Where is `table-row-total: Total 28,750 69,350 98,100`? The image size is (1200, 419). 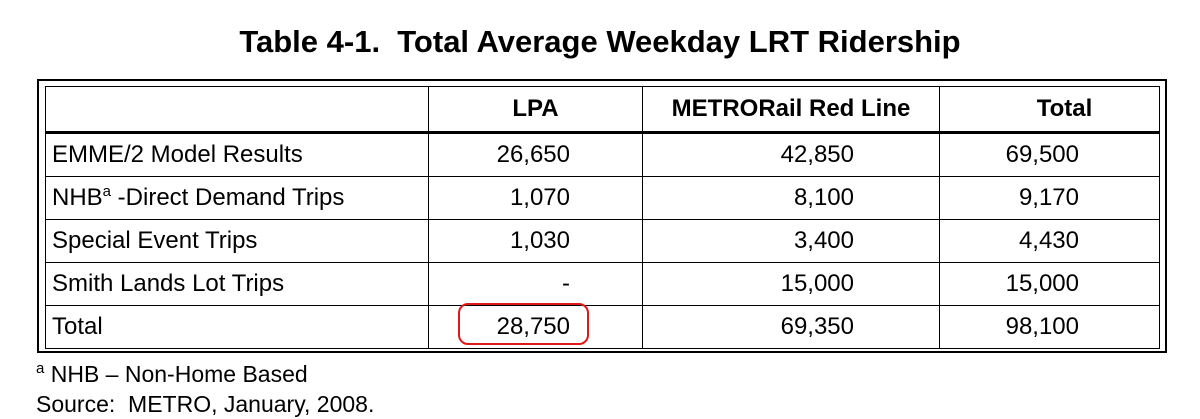 table-row-total: Total 28,750 69,350 98,100 is located at coordinates (602, 327).